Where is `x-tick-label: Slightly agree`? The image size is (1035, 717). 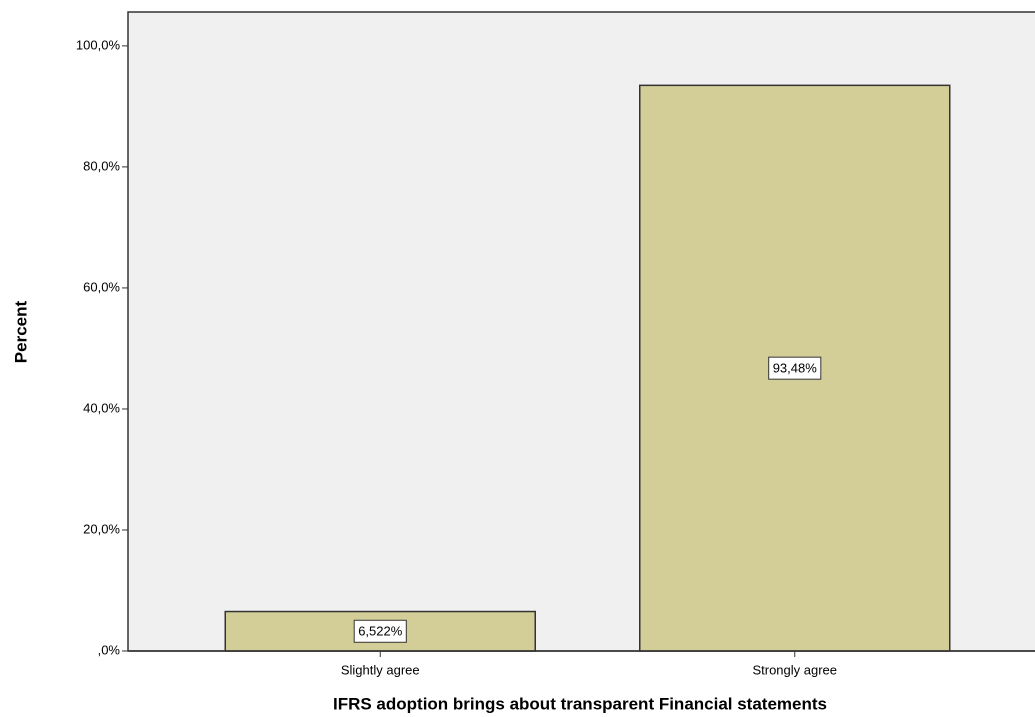 x-tick-label: Slightly agree is located at coordinates (380, 669).